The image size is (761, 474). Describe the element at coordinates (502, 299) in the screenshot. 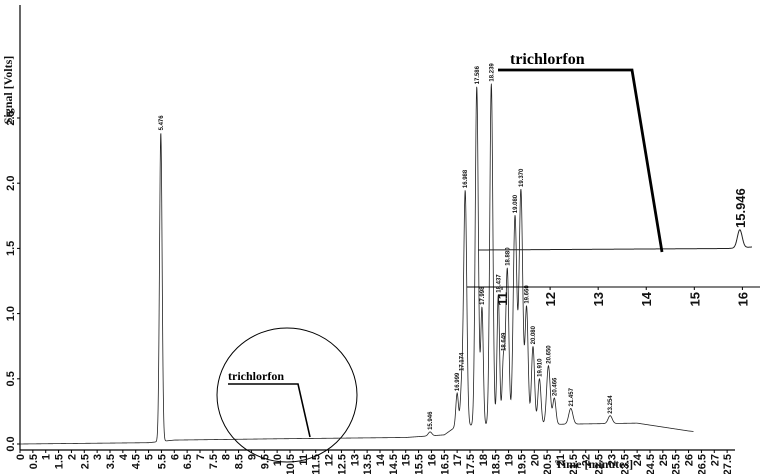

I see `inset-tick-label: 11` at that location.